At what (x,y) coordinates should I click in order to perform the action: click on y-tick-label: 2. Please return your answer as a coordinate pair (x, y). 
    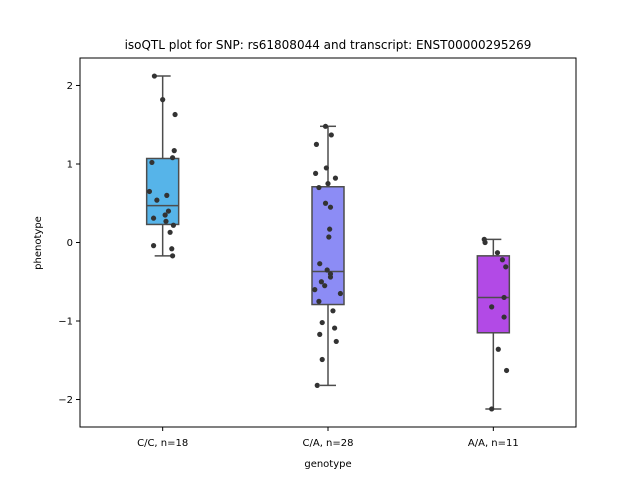
    Looking at the image, I should click on (70, 86).